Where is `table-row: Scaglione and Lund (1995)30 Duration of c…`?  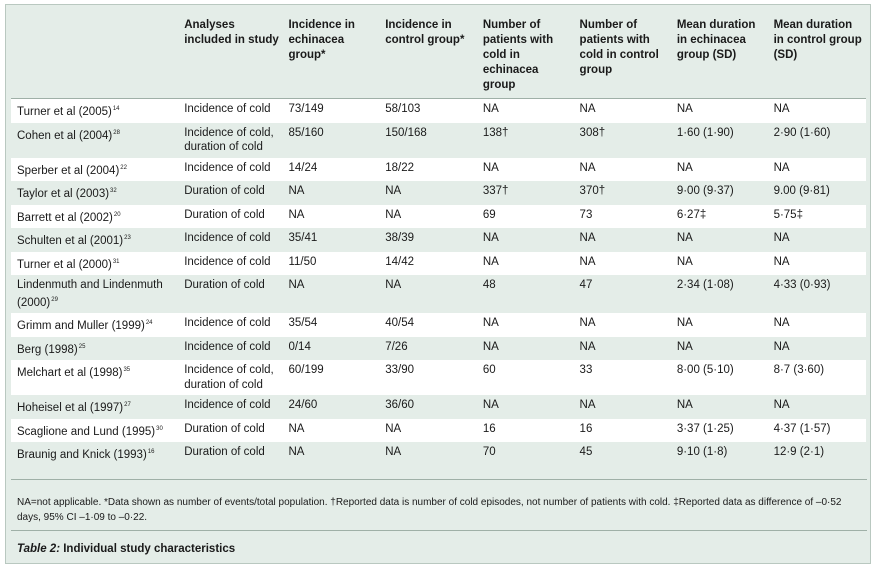 table-row: Scaglione and Lund (1995)30 Duration of c… is located at coordinates (438, 430).